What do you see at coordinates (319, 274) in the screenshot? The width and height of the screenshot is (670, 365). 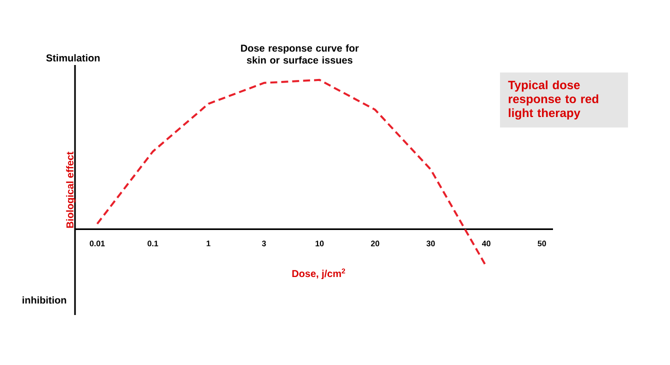 I see `x-axis-title: Dose, j/cm$^{2}$` at bounding box center [319, 274].